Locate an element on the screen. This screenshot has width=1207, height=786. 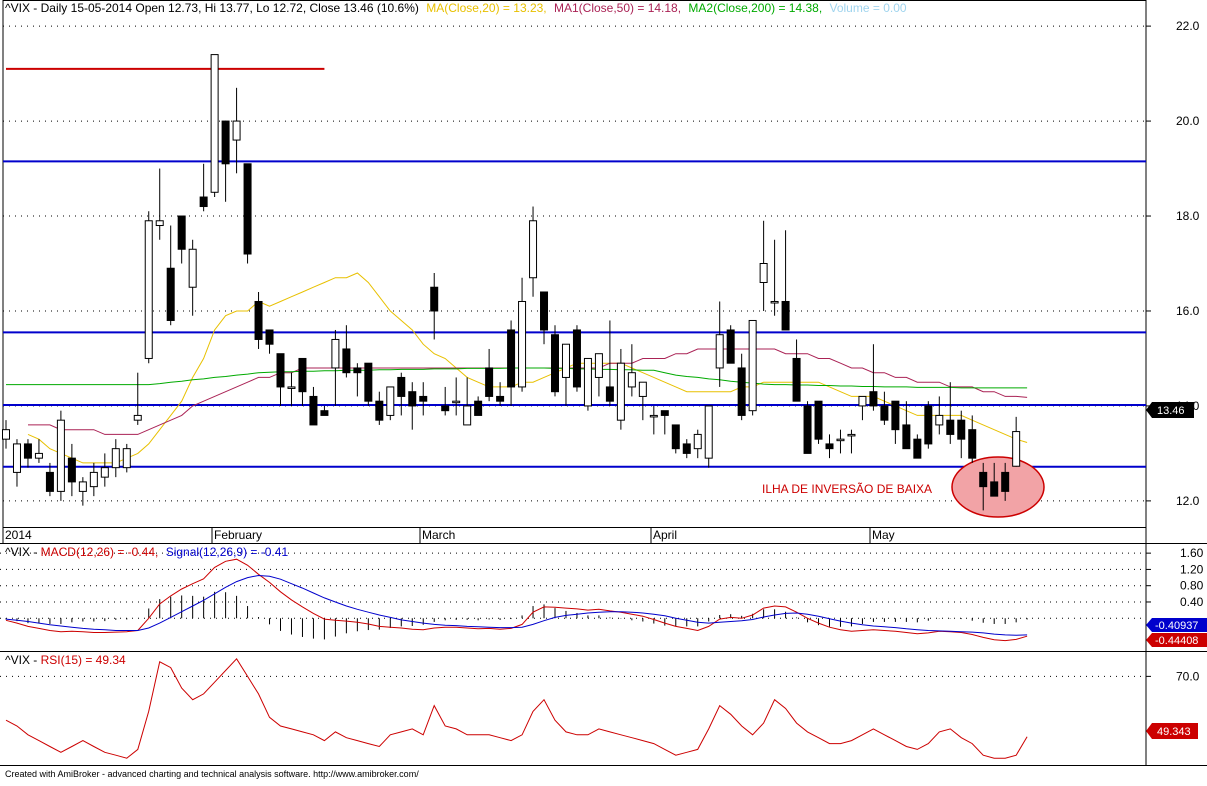
x-axis-label: April is located at coordinates (665, 535).